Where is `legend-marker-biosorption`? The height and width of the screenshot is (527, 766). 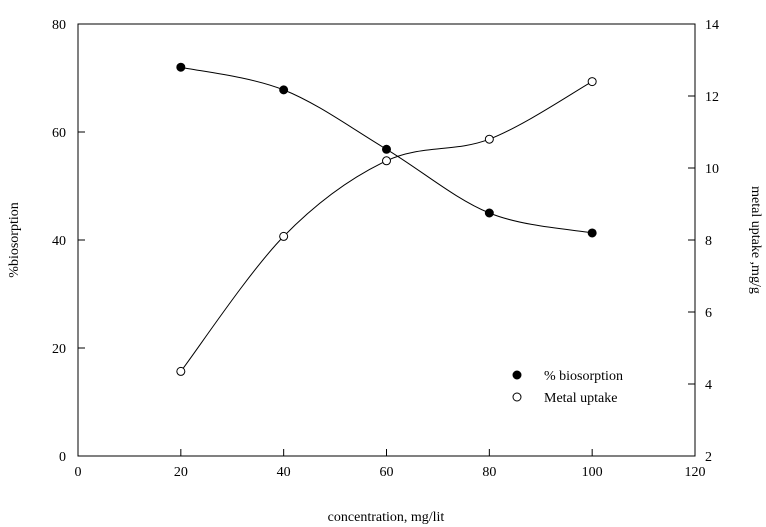 legend-marker-biosorption is located at coordinates (517, 375).